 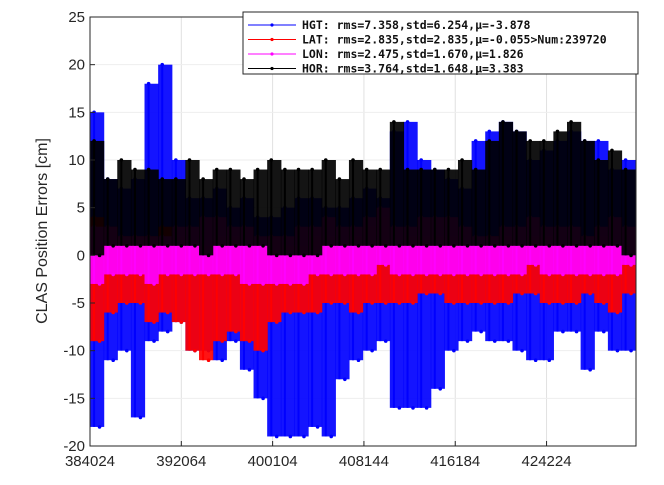 I want to click on x-tick-label: 400104, so click(x=273, y=461).